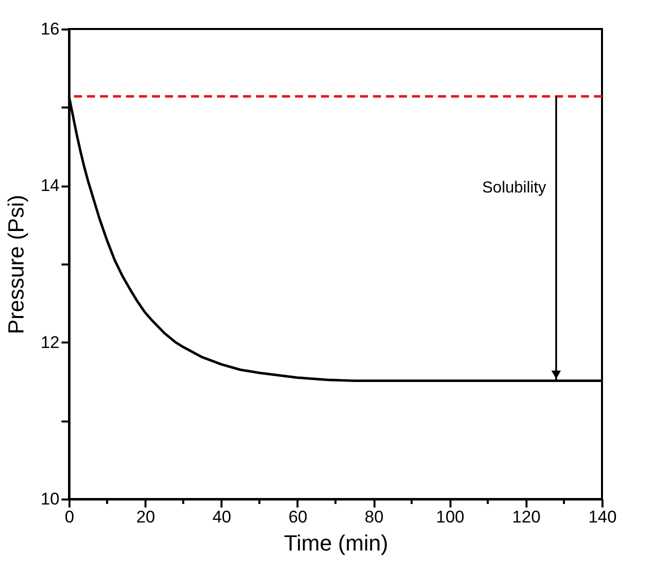 This screenshot has height=567, width=670. What do you see at coordinates (450, 517) in the screenshot?
I see `x-tick-label: 100` at bounding box center [450, 517].